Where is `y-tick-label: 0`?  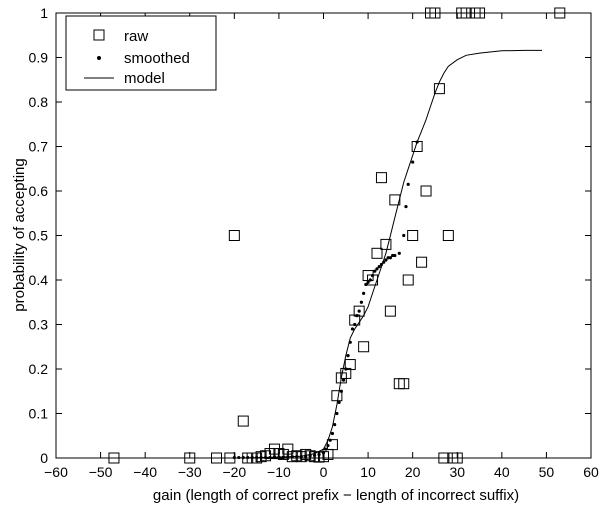 y-tick-label: 0 is located at coordinates (44, 458).